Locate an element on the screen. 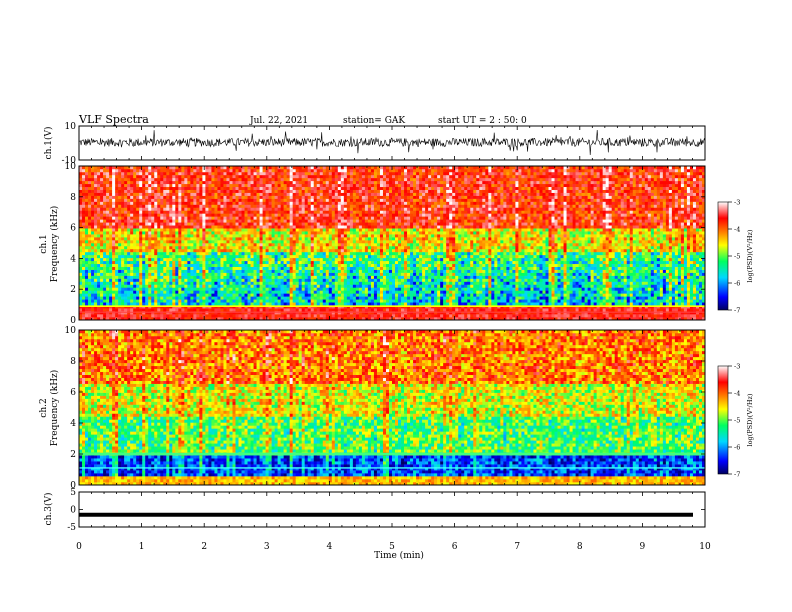 The height and width of the screenshot is (612, 792). station-label: station= GAK is located at coordinates (374, 121).